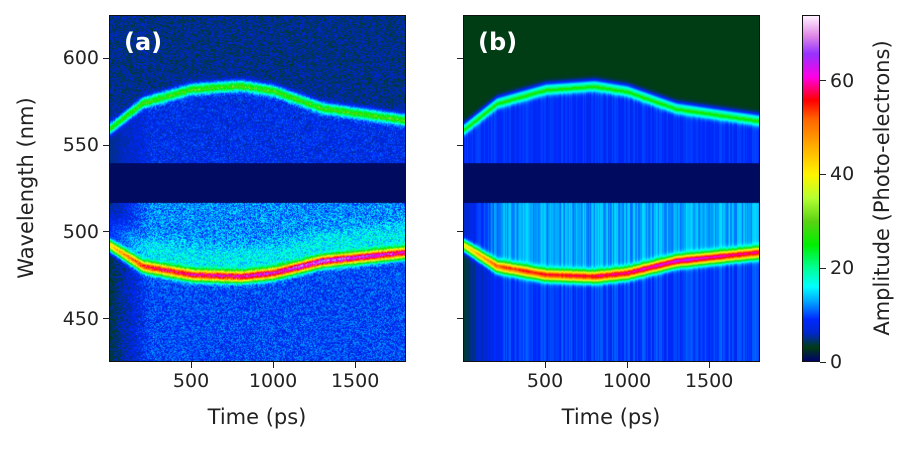 The image size is (914, 449). Describe the element at coordinates (836, 362) in the screenshot. I see `colorbar-tick-label: 0` at that location.